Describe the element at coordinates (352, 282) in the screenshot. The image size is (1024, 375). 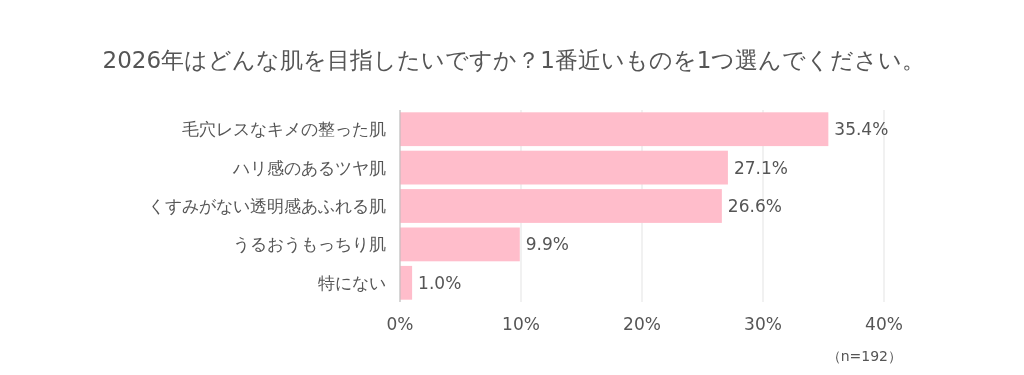
I see `y-tick-label: 特にない` at that location.